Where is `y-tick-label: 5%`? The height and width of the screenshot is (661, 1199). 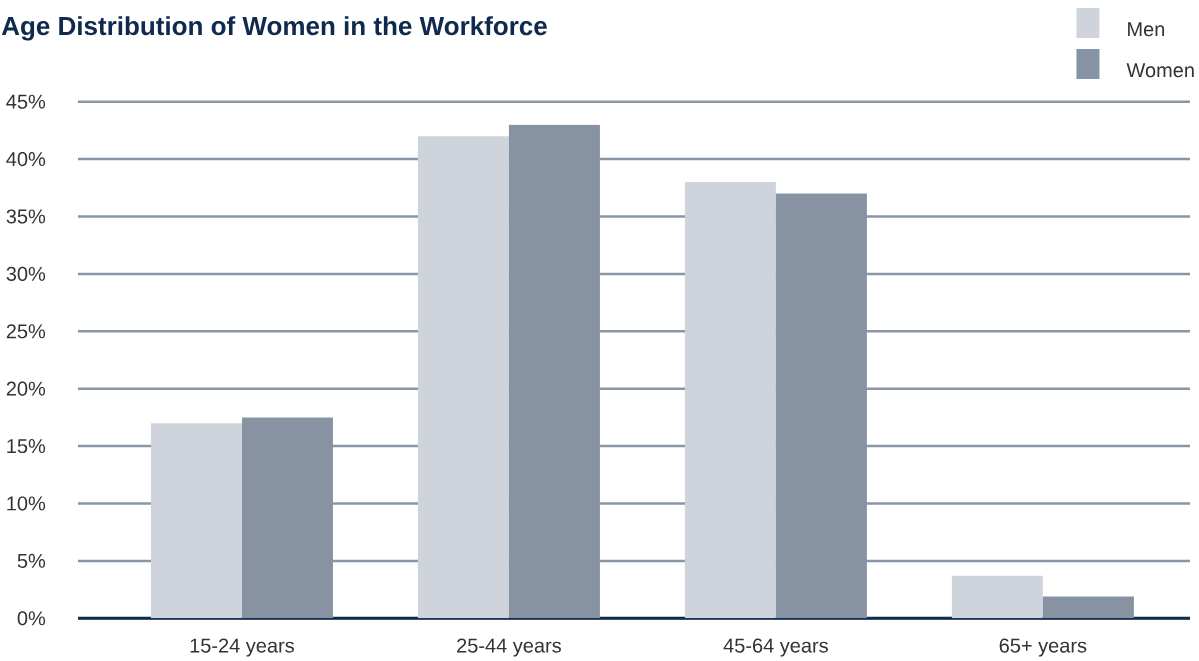 y-tick-label: 5% is located at coordinates (31, 560).